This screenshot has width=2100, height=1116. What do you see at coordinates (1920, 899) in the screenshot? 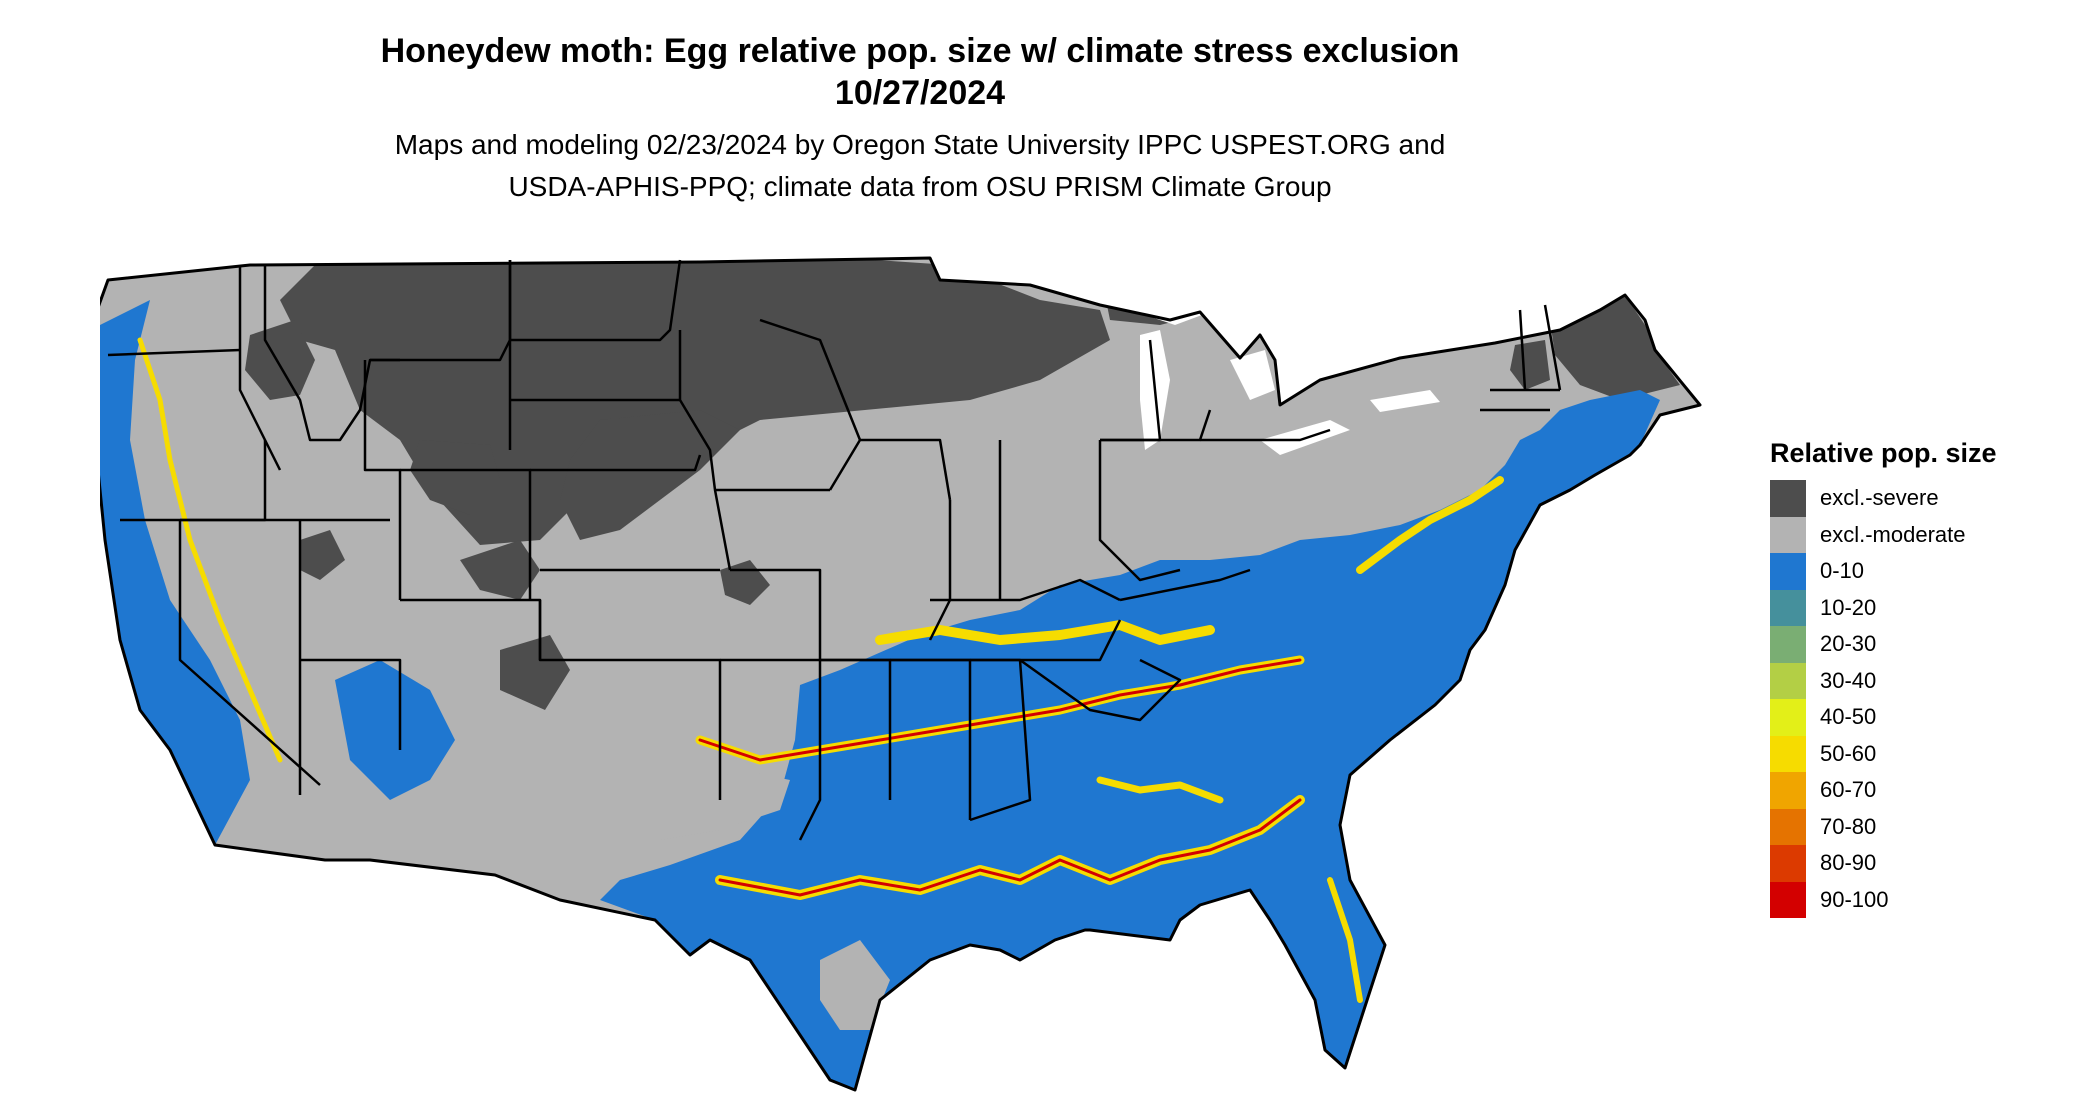
I see `legend-item: 90-100` at bounding box center [1920, 899].